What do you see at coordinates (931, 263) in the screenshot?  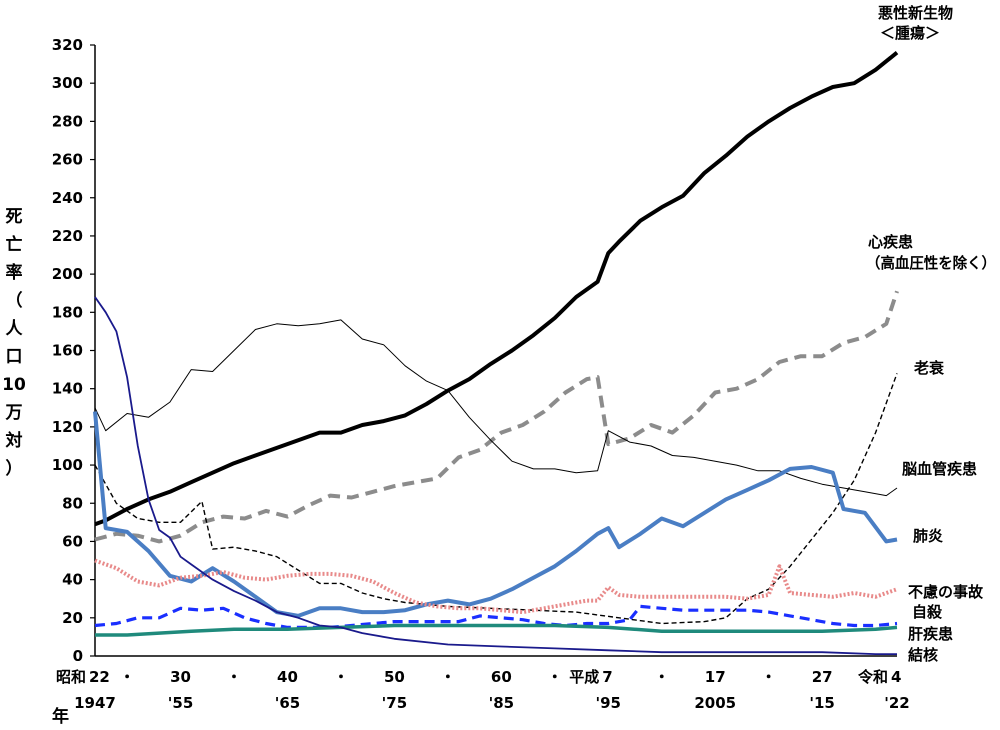 I see `label-heart-line2: （高血圧性を除く）` at bounding box center [931, 263].